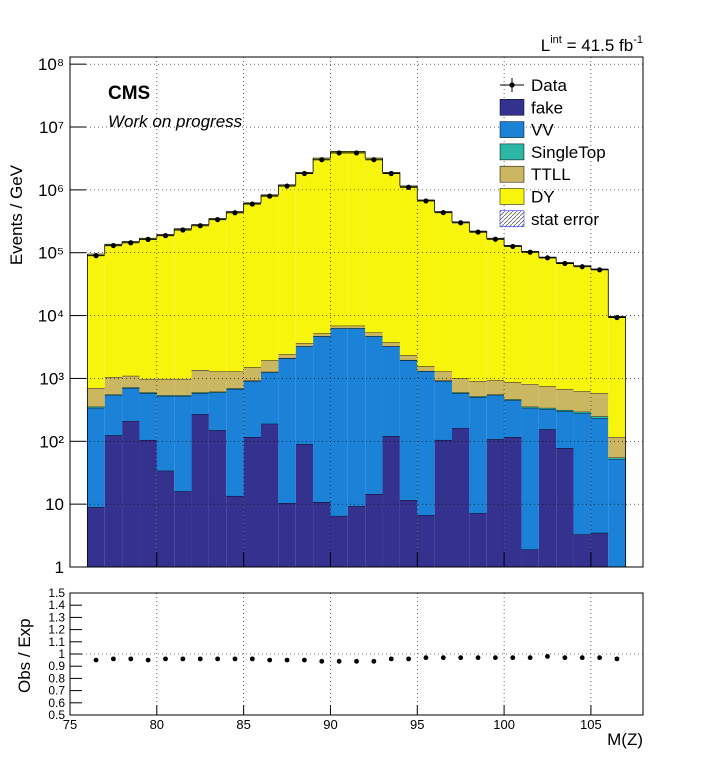 The width and height of the screenshot is (716, 772). What do you see at coordinates (51, 190) in the screenshot?
I see `y-tick-label: 10⁶` at bounding box center [51, 190].